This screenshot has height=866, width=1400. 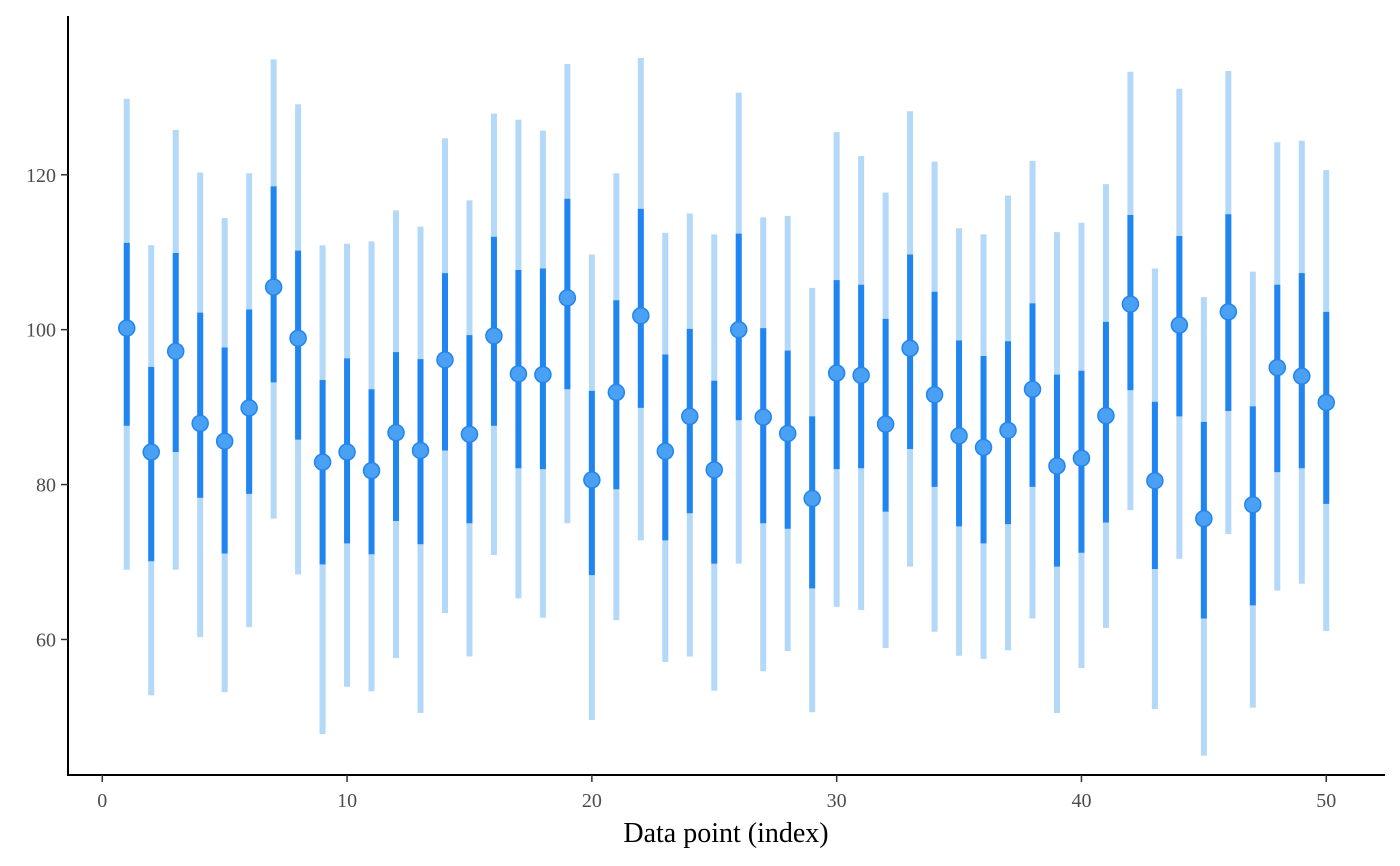 What do you see at coordinates (837, 801) in the screenshot?
I see `x-tick-label-30: 30` at bounding box center [837, 801].